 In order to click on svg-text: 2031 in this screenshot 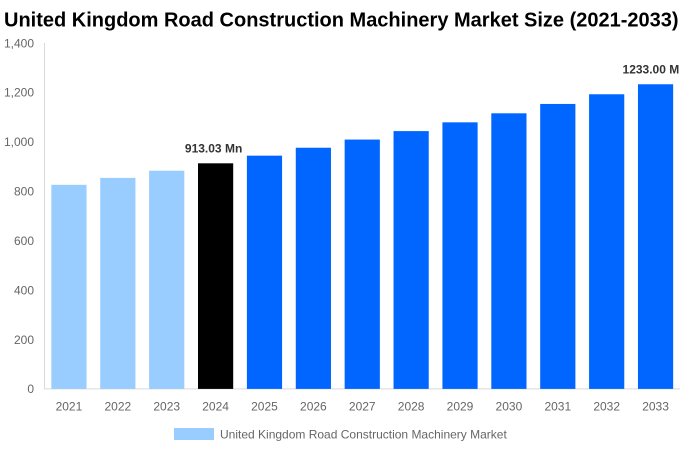, I will do `click(557, 407)`.